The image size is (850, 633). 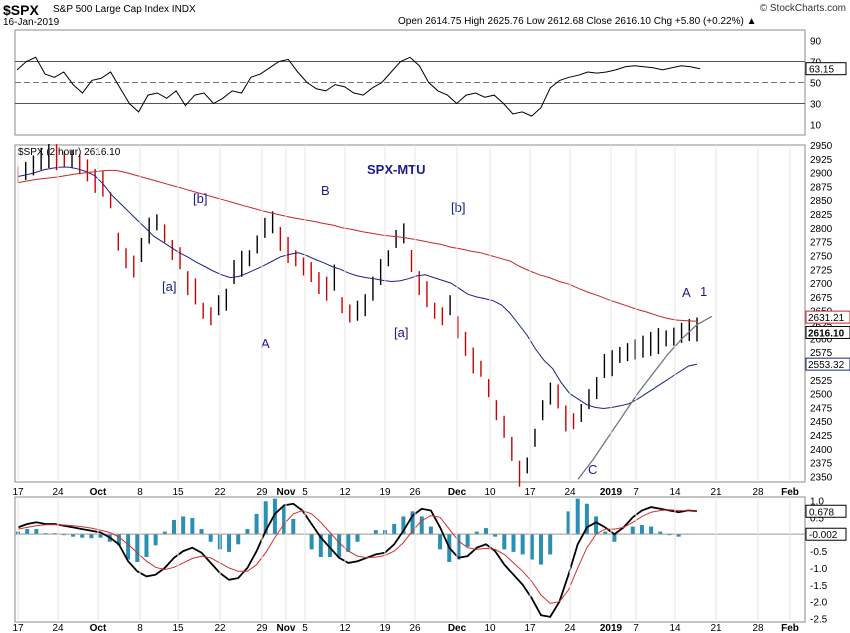 I want to click on x-tick-label-bottom: 2019, so click(x=611, y=628).